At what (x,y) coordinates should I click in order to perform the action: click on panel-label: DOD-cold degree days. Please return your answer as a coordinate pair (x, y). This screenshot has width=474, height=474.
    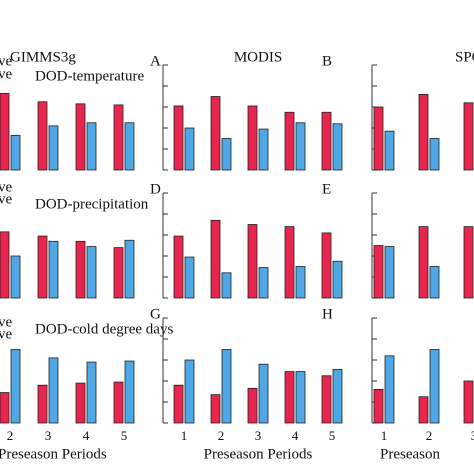
    Looking at the image, I should click on (104, 329).